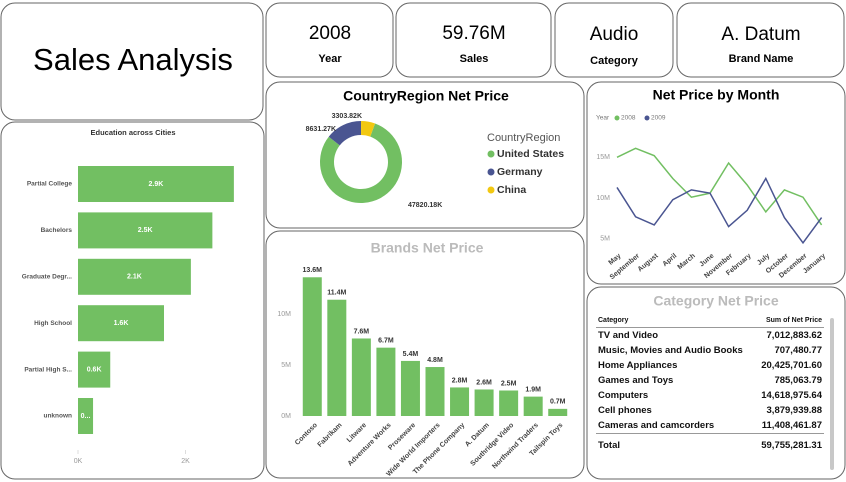  Describe the element at coordinates (558, 402) in the screenshot. I see `data-label: 0.7M` at that location.